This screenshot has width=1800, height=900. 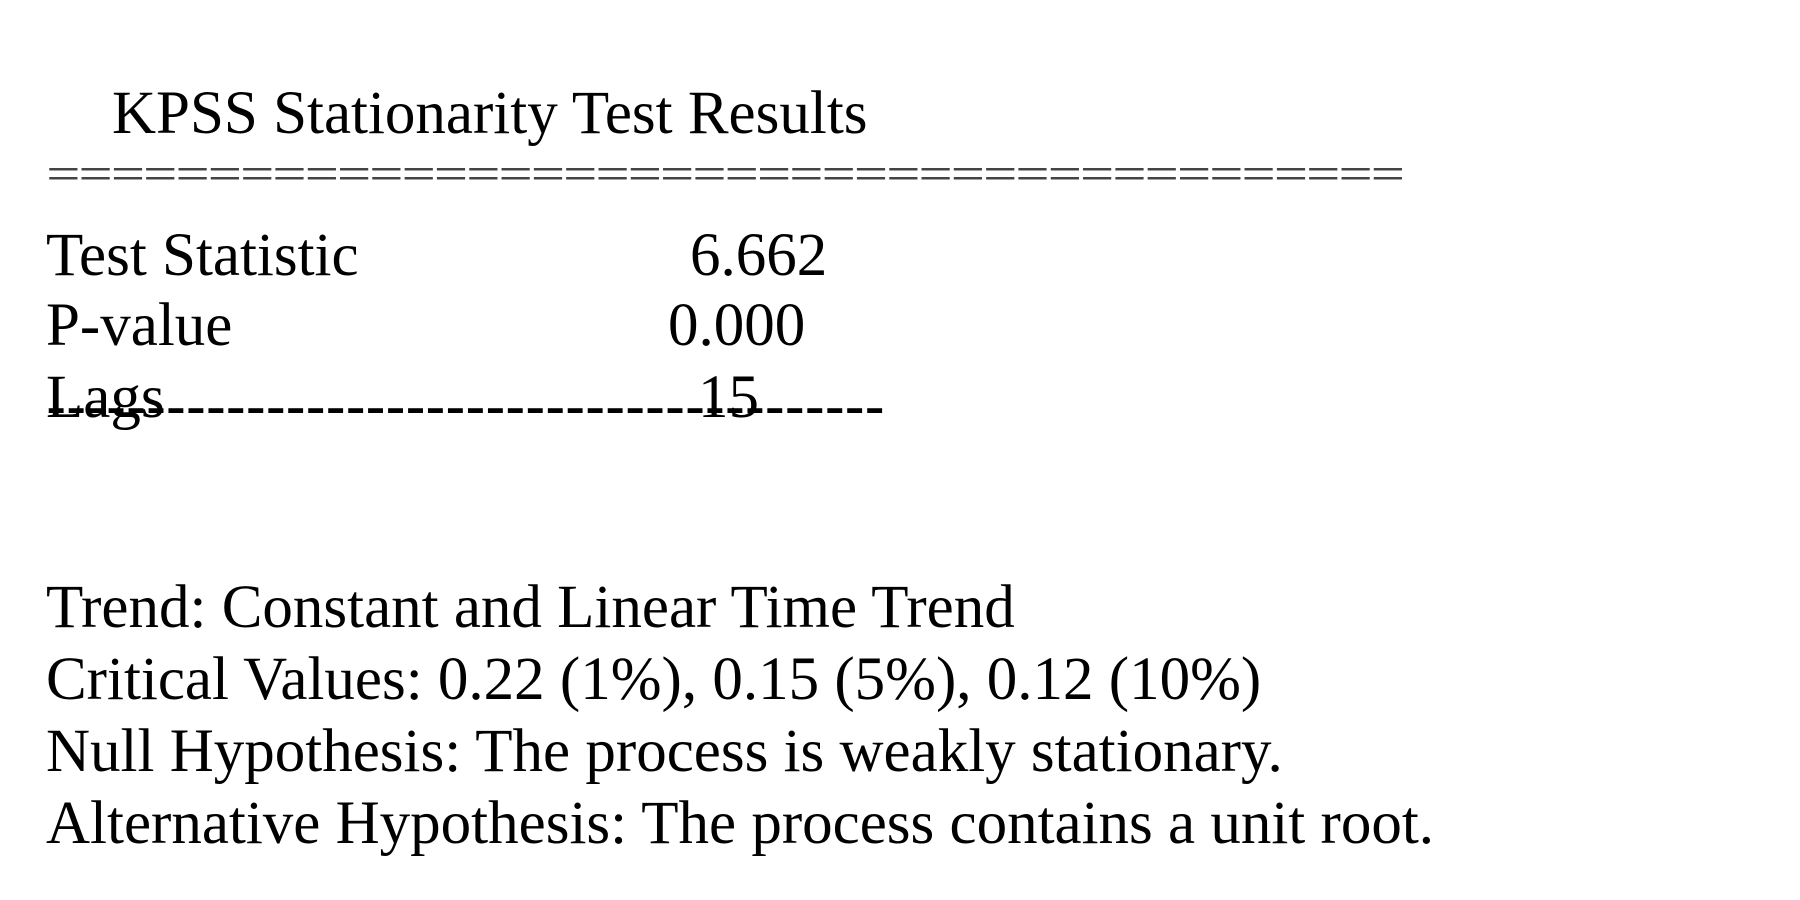 I want to click on lags-label: Lags, so click(x=105, y=397).